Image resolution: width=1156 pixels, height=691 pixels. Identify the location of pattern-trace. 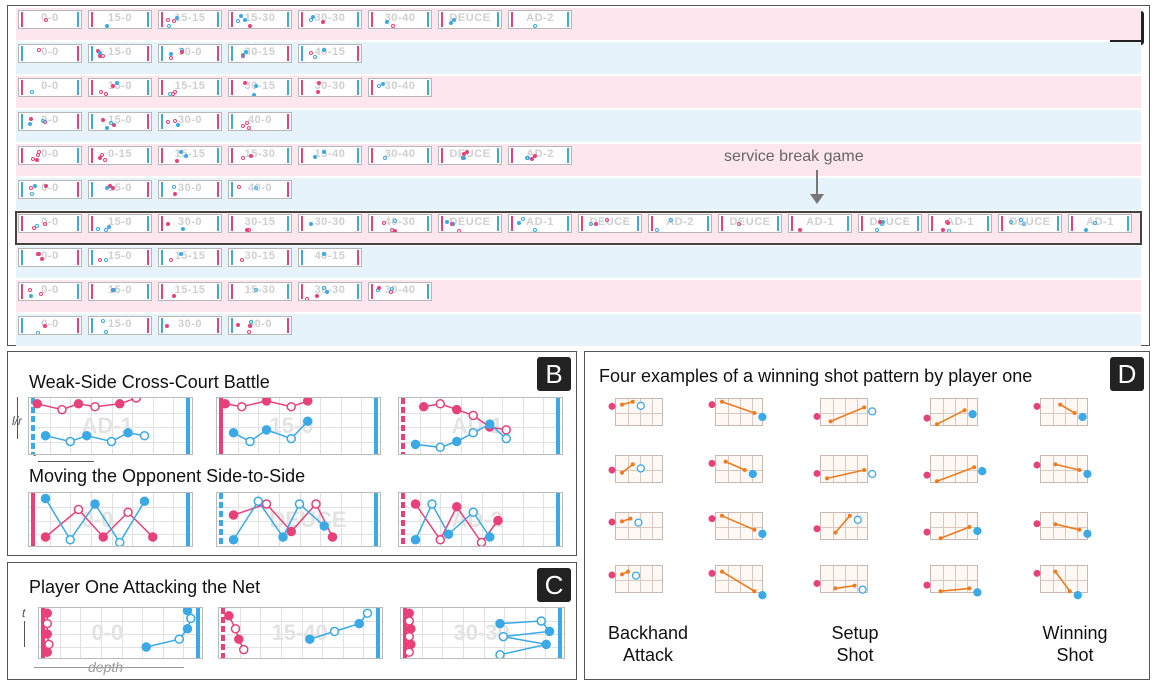
(1062, 470).